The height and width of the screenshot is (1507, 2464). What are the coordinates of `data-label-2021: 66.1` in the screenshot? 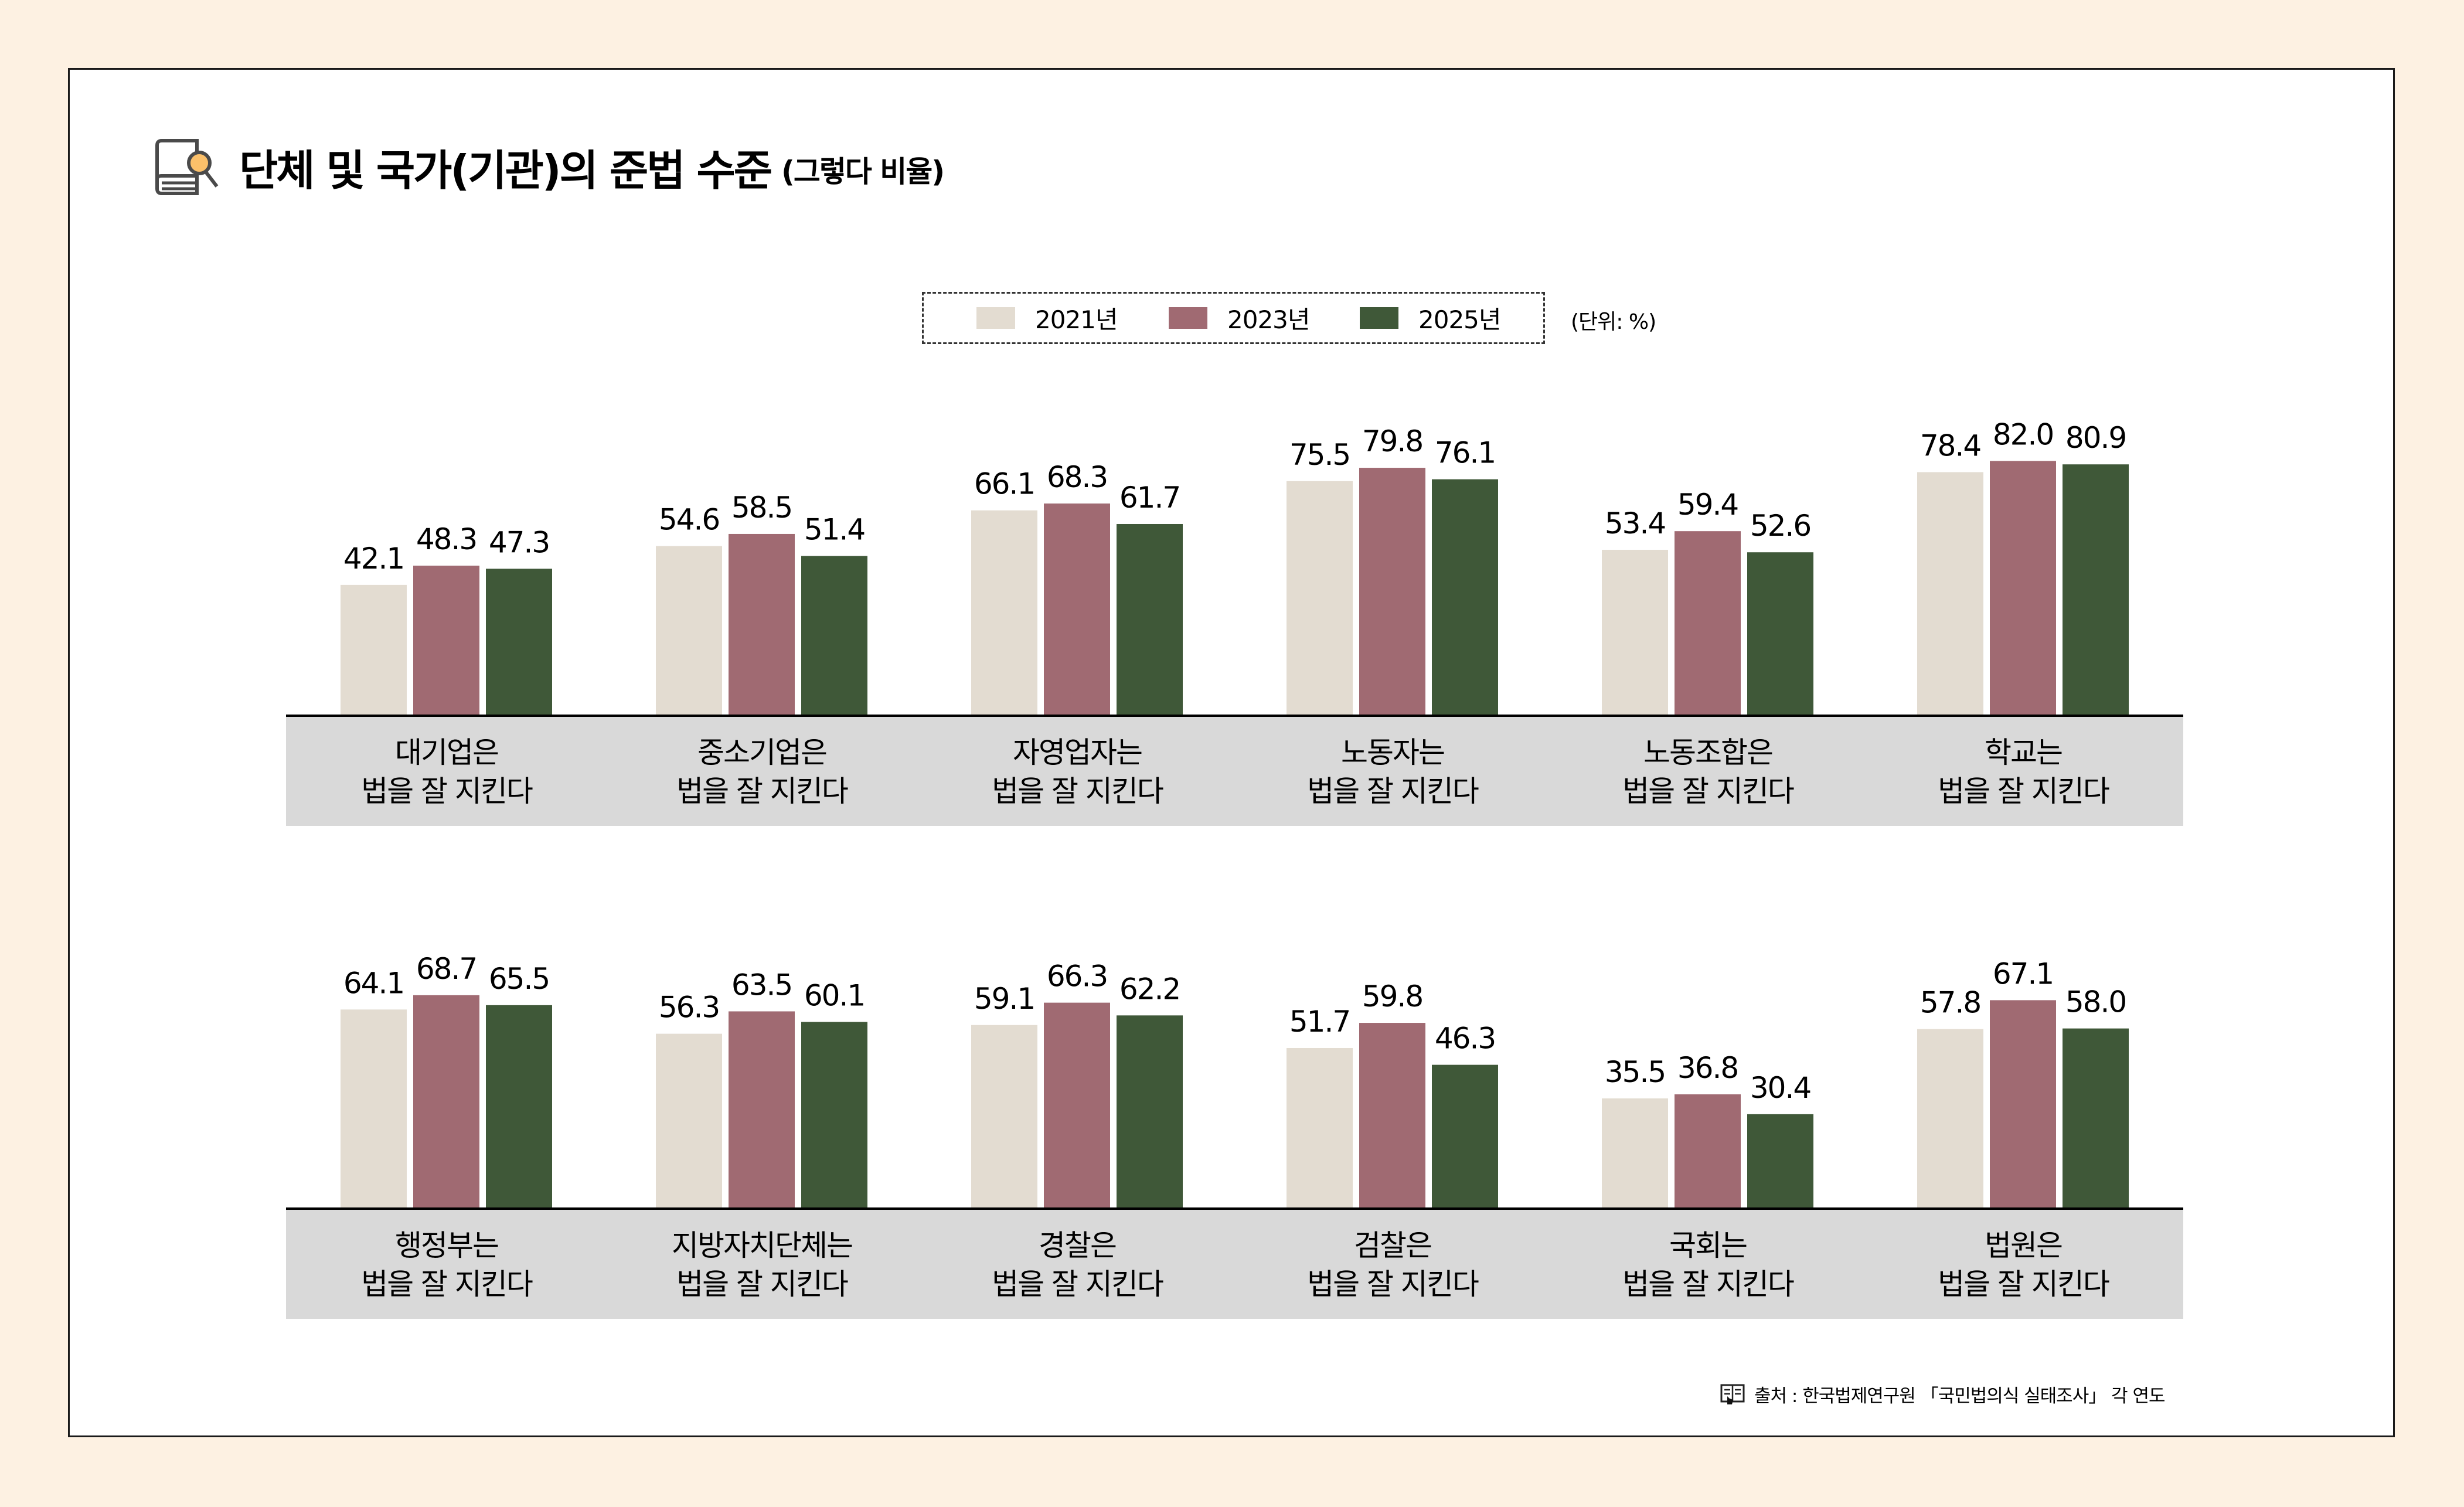 It's located at (1004, 484).